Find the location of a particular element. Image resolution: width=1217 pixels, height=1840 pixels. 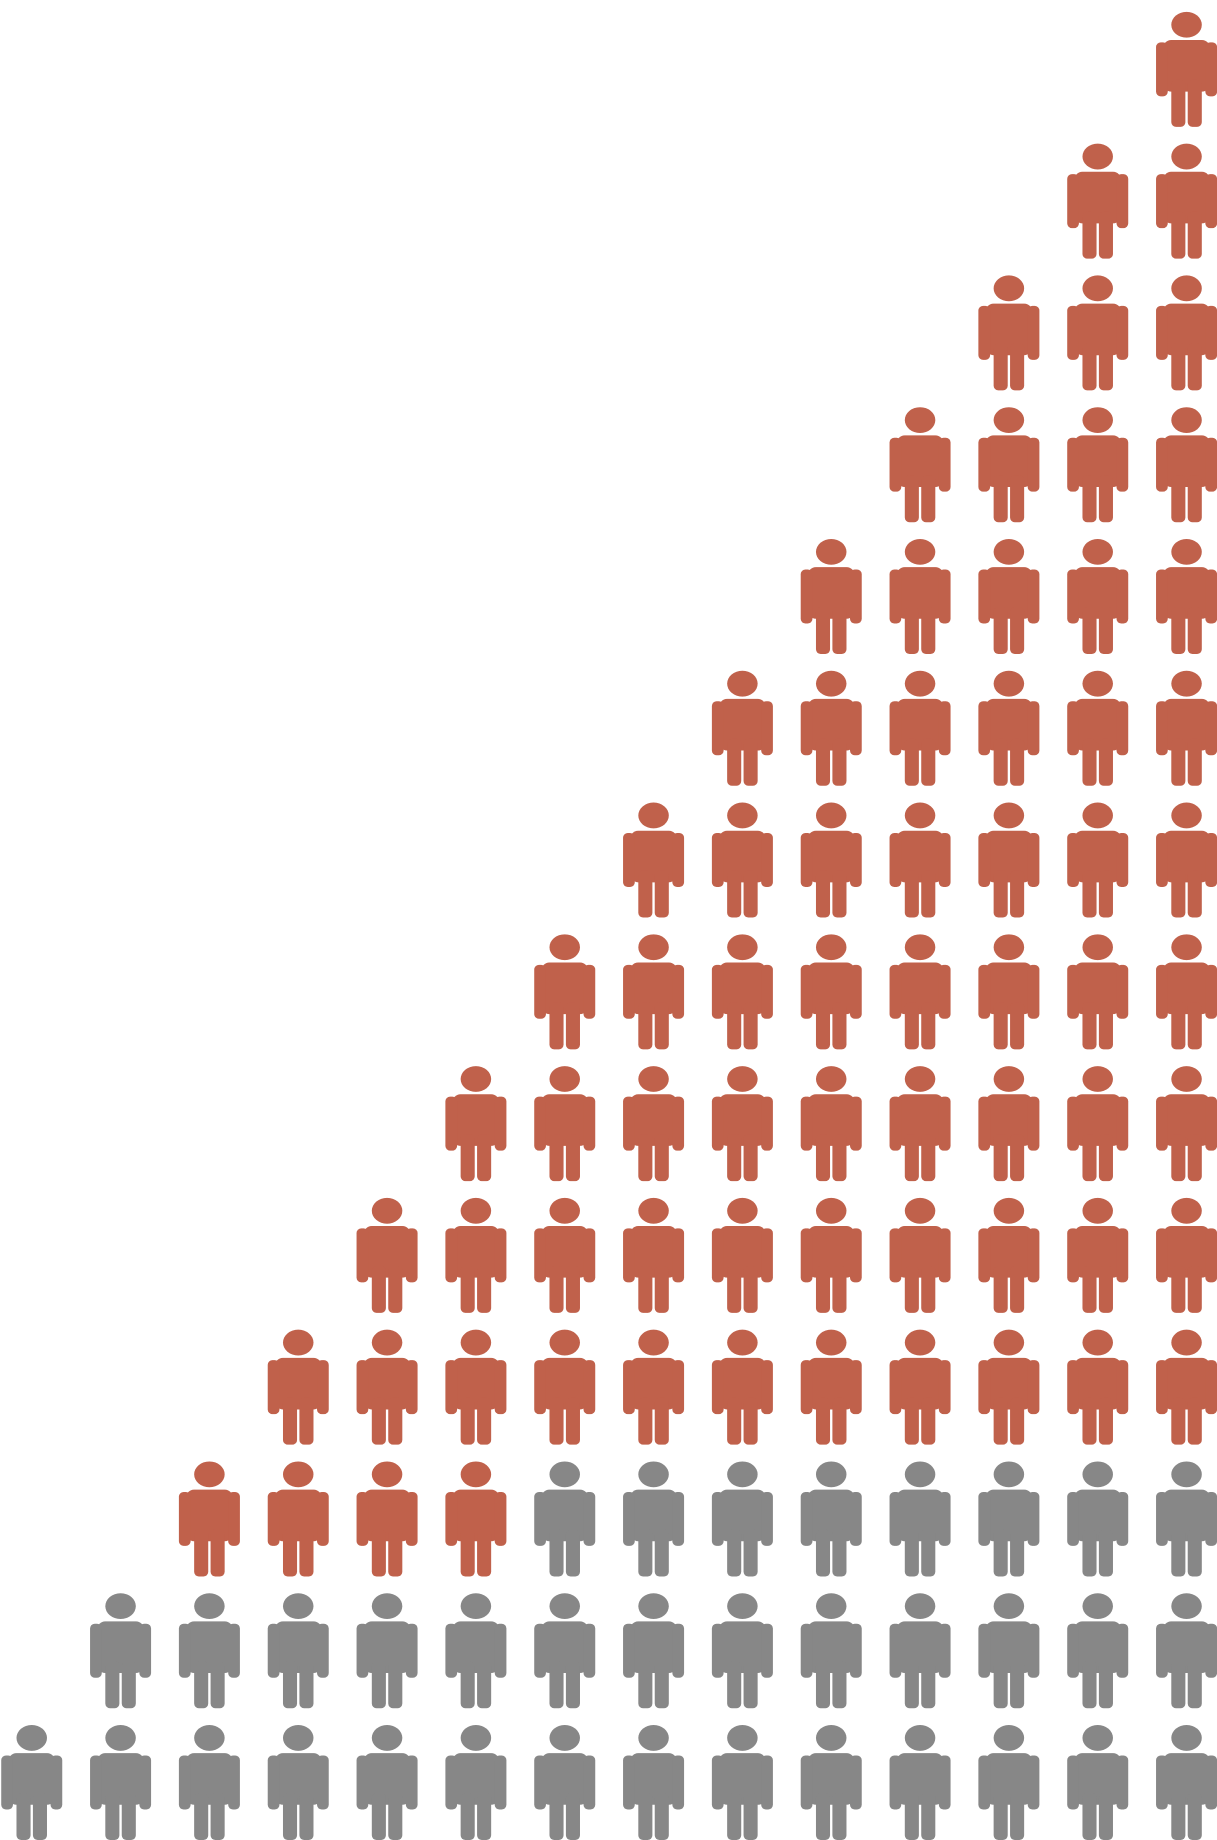

icon-stack is located at coordinates (209, 1716).